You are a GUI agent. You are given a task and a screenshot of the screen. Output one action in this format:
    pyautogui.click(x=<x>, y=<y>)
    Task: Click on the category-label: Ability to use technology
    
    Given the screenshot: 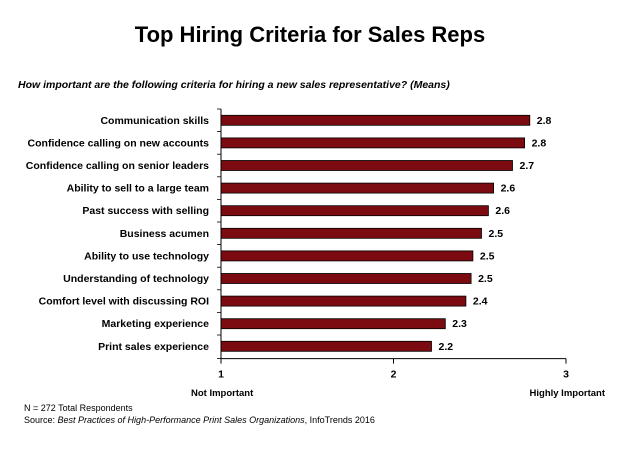 What is the action you would take?
    pyautogui.click(x=146, y=256)
    